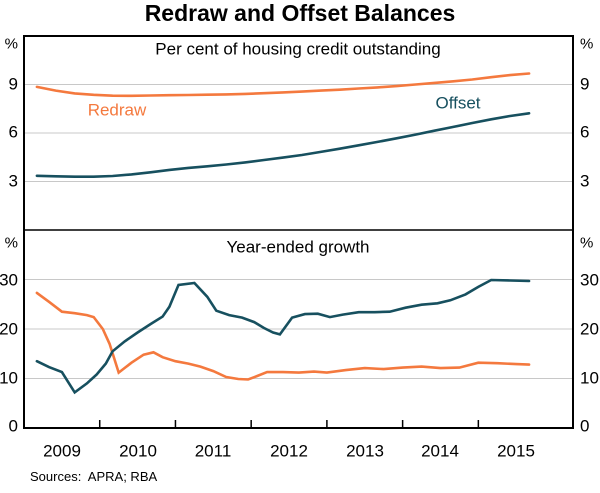 Image resolution: width=600 pixels, height=493 pixels. Describe the element at coordinates (11, 243) in the screenshot. I see `panel2-unit-left: %` at that location.